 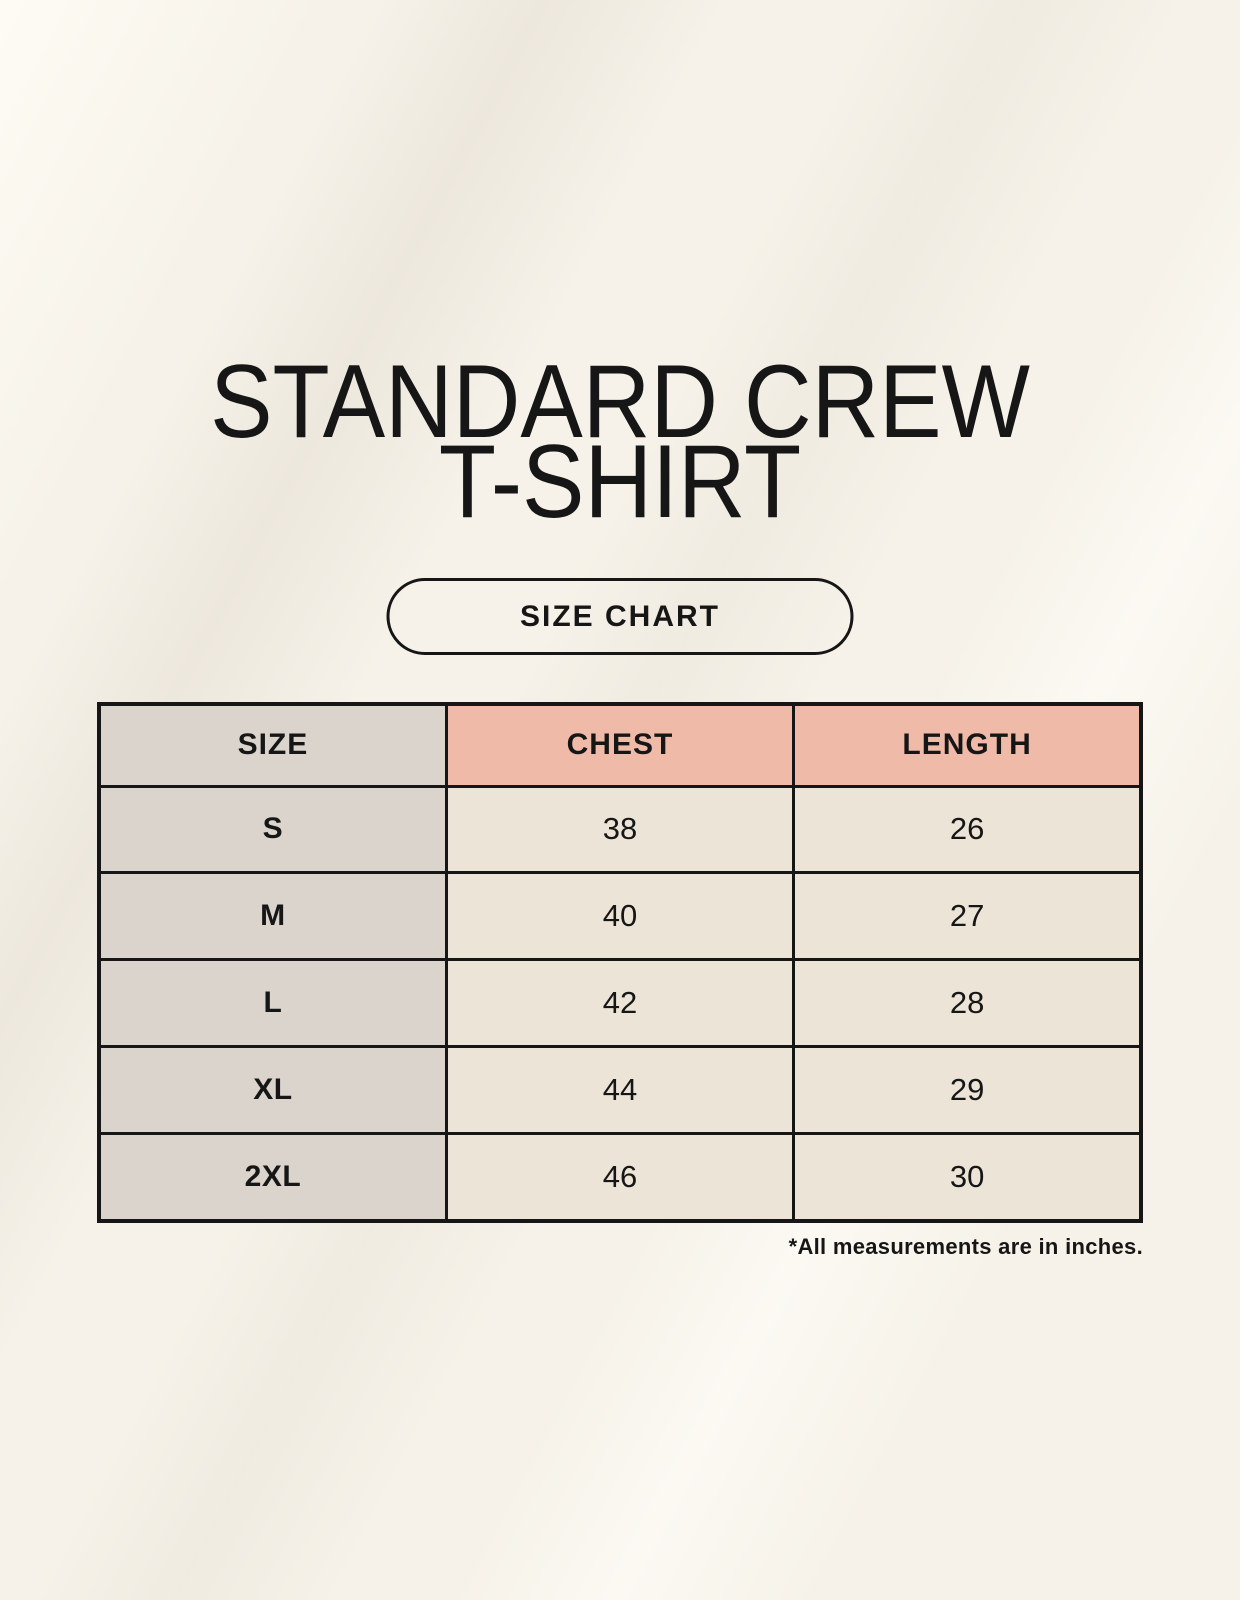 I want to click on chest-value: 40, so click(x=620, y=916).